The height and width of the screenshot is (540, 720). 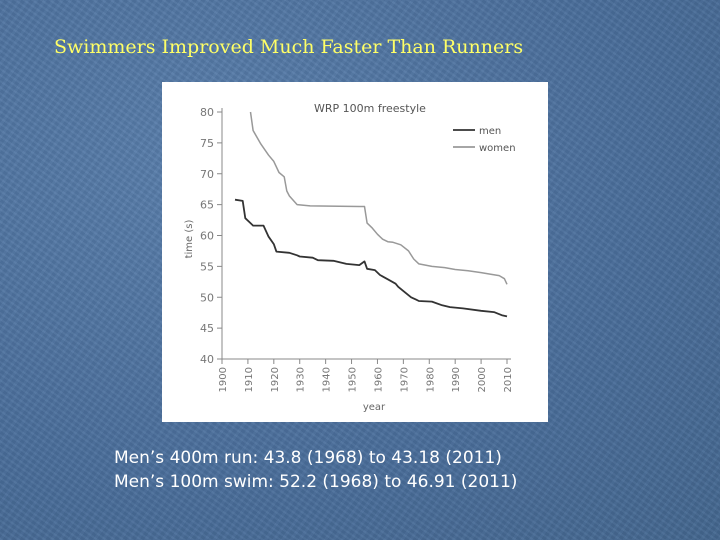 What do you see at coordinates (301, 379) in the screenshot?
I see `x-tick-label: 1930` at bounding box center [301, 379].